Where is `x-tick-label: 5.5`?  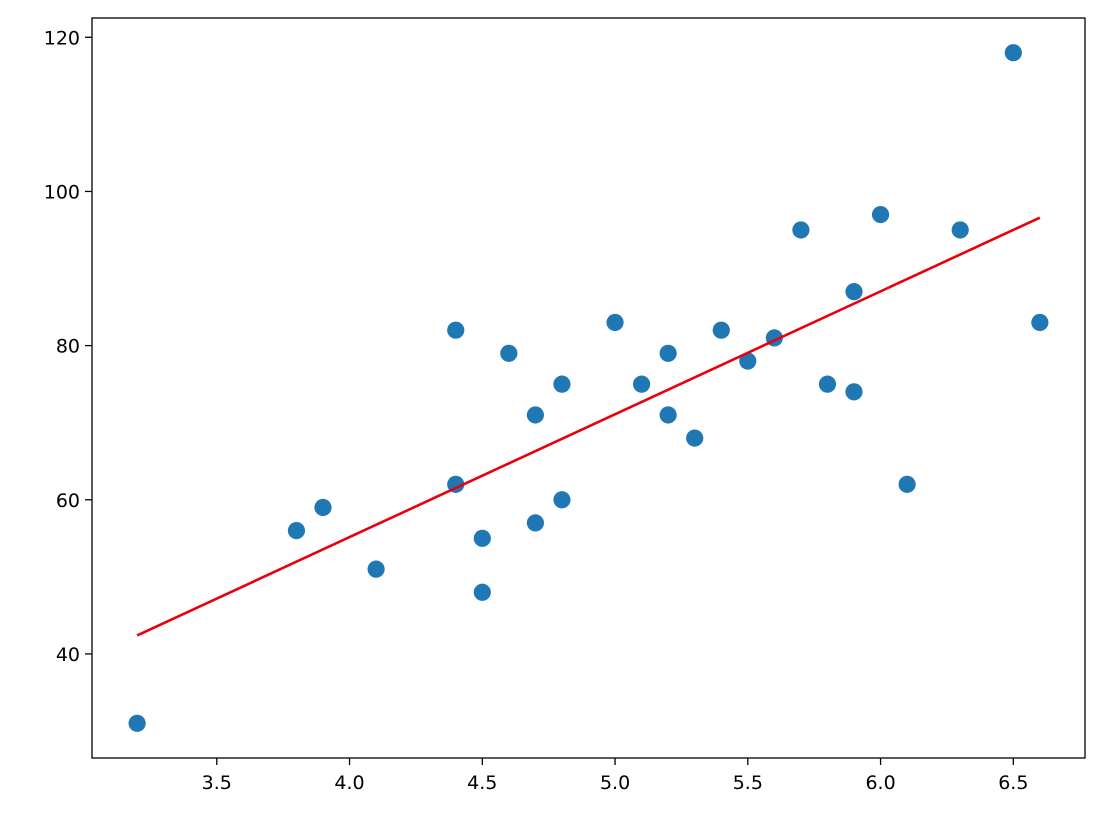
x-tick-label: 5.5 is located at coordinates (748, 783).